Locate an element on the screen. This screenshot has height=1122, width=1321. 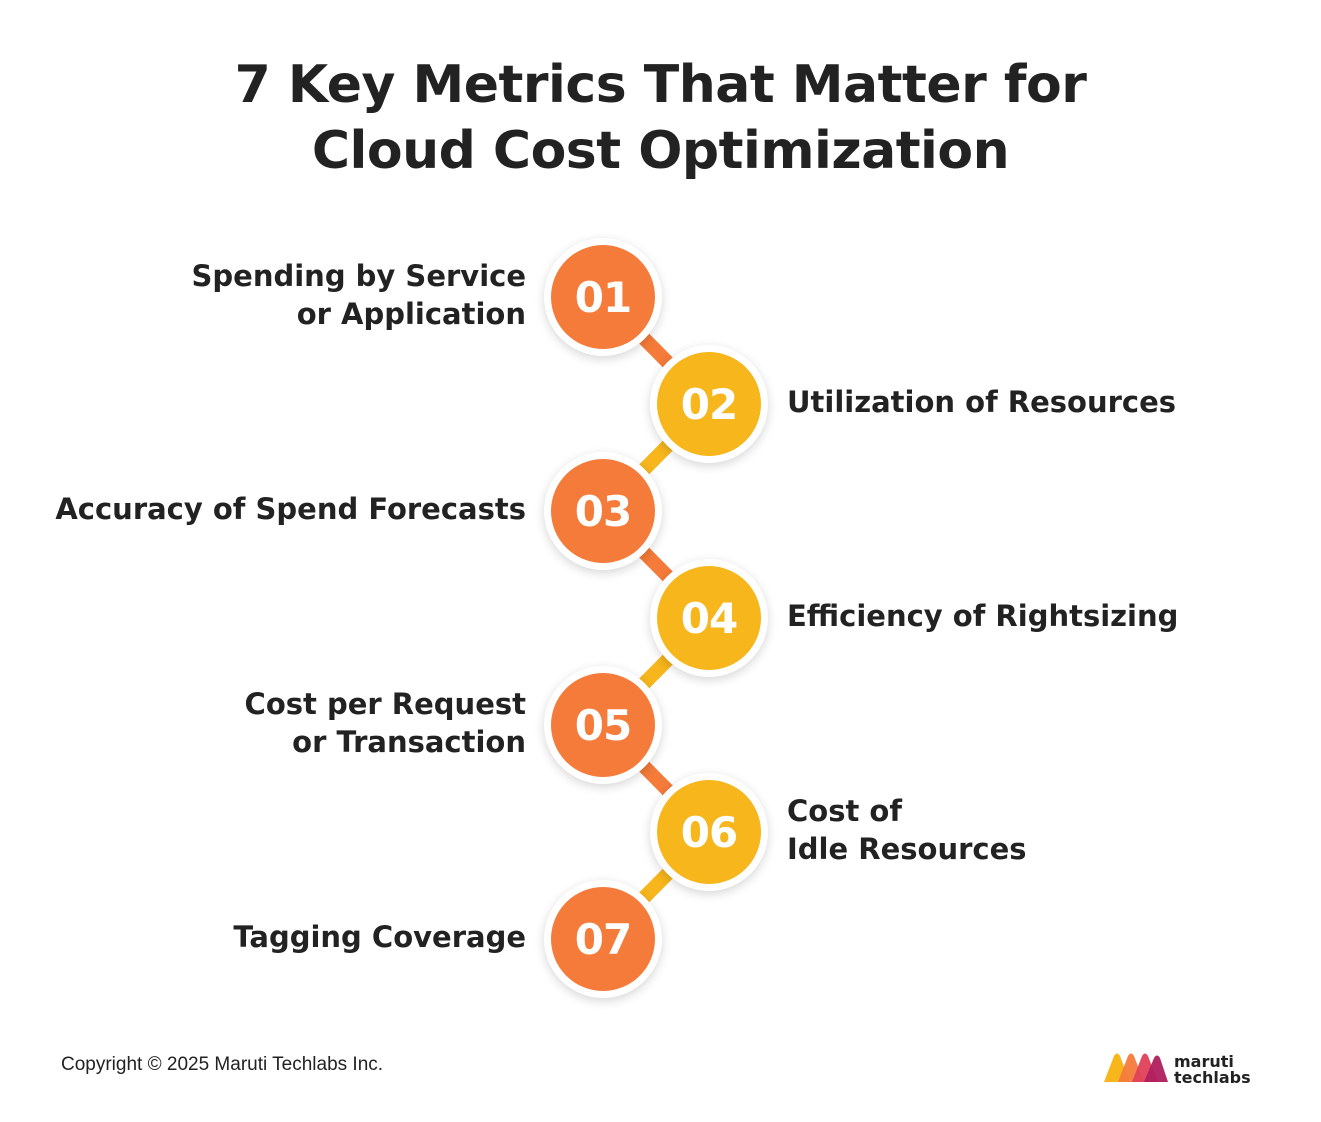
metric-number-06: 06 is located at coordinates (709, 832).